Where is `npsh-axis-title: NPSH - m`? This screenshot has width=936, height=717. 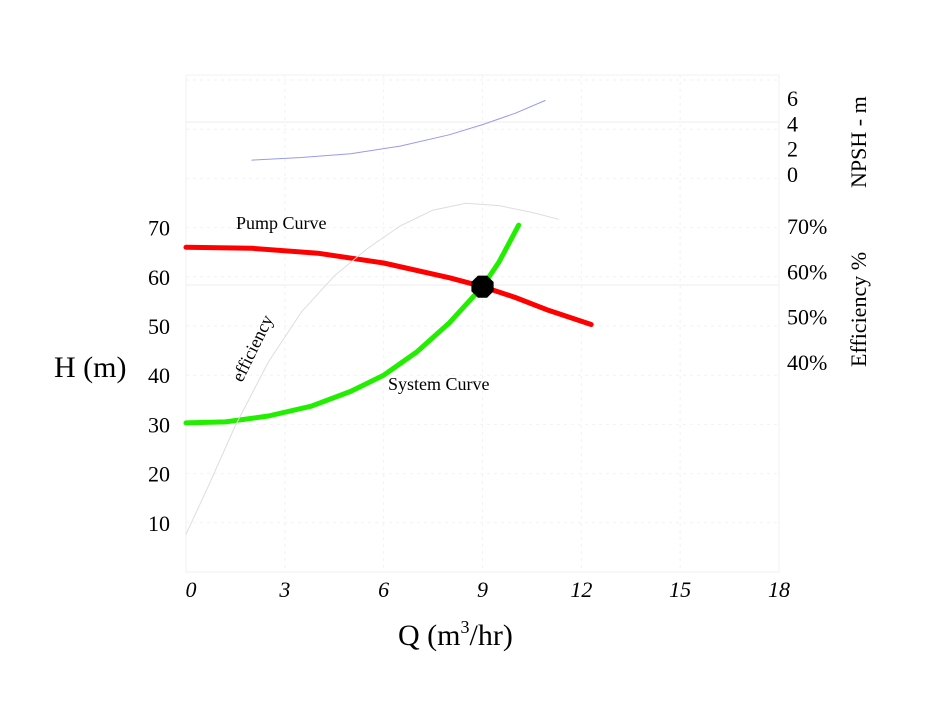 npsh-axis-title: NPSH - m is located at coordinates (858, 142).